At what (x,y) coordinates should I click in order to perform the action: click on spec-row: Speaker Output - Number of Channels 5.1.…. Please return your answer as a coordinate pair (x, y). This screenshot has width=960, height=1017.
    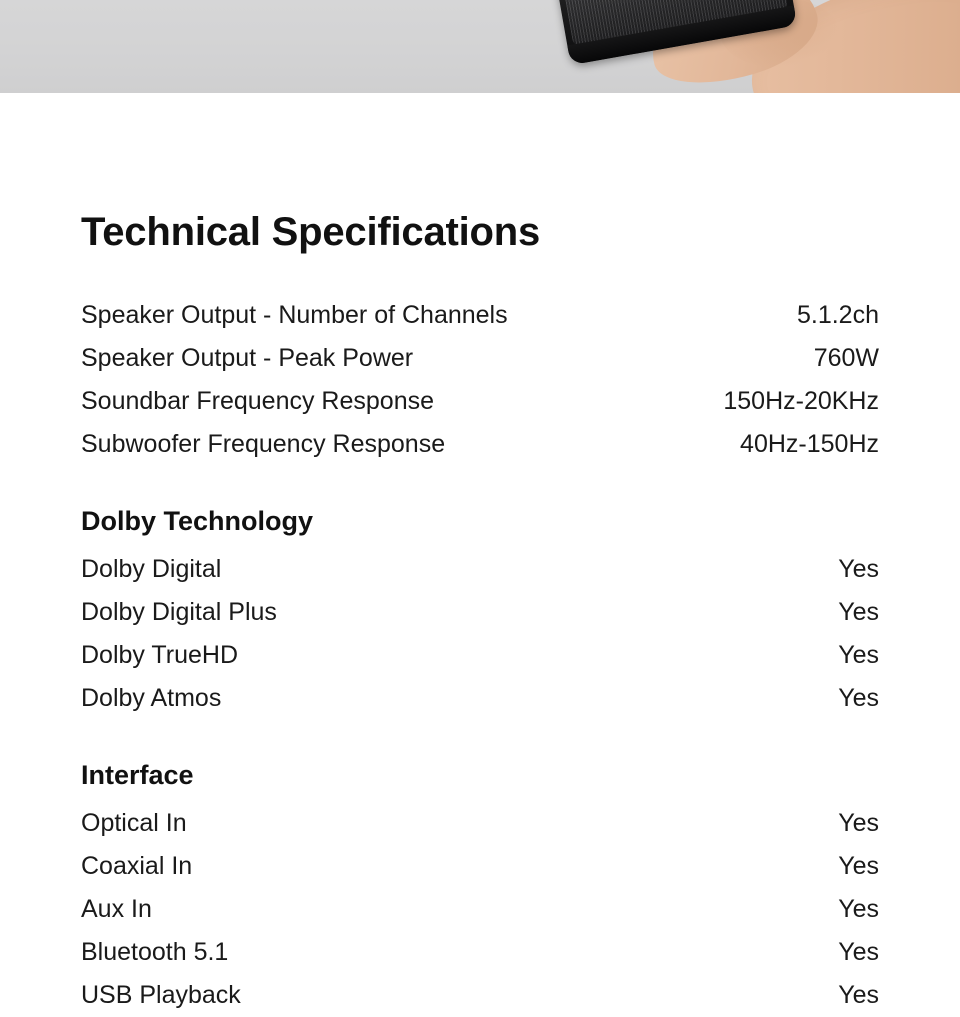
    Looking at the image, I should click on (480, 315).